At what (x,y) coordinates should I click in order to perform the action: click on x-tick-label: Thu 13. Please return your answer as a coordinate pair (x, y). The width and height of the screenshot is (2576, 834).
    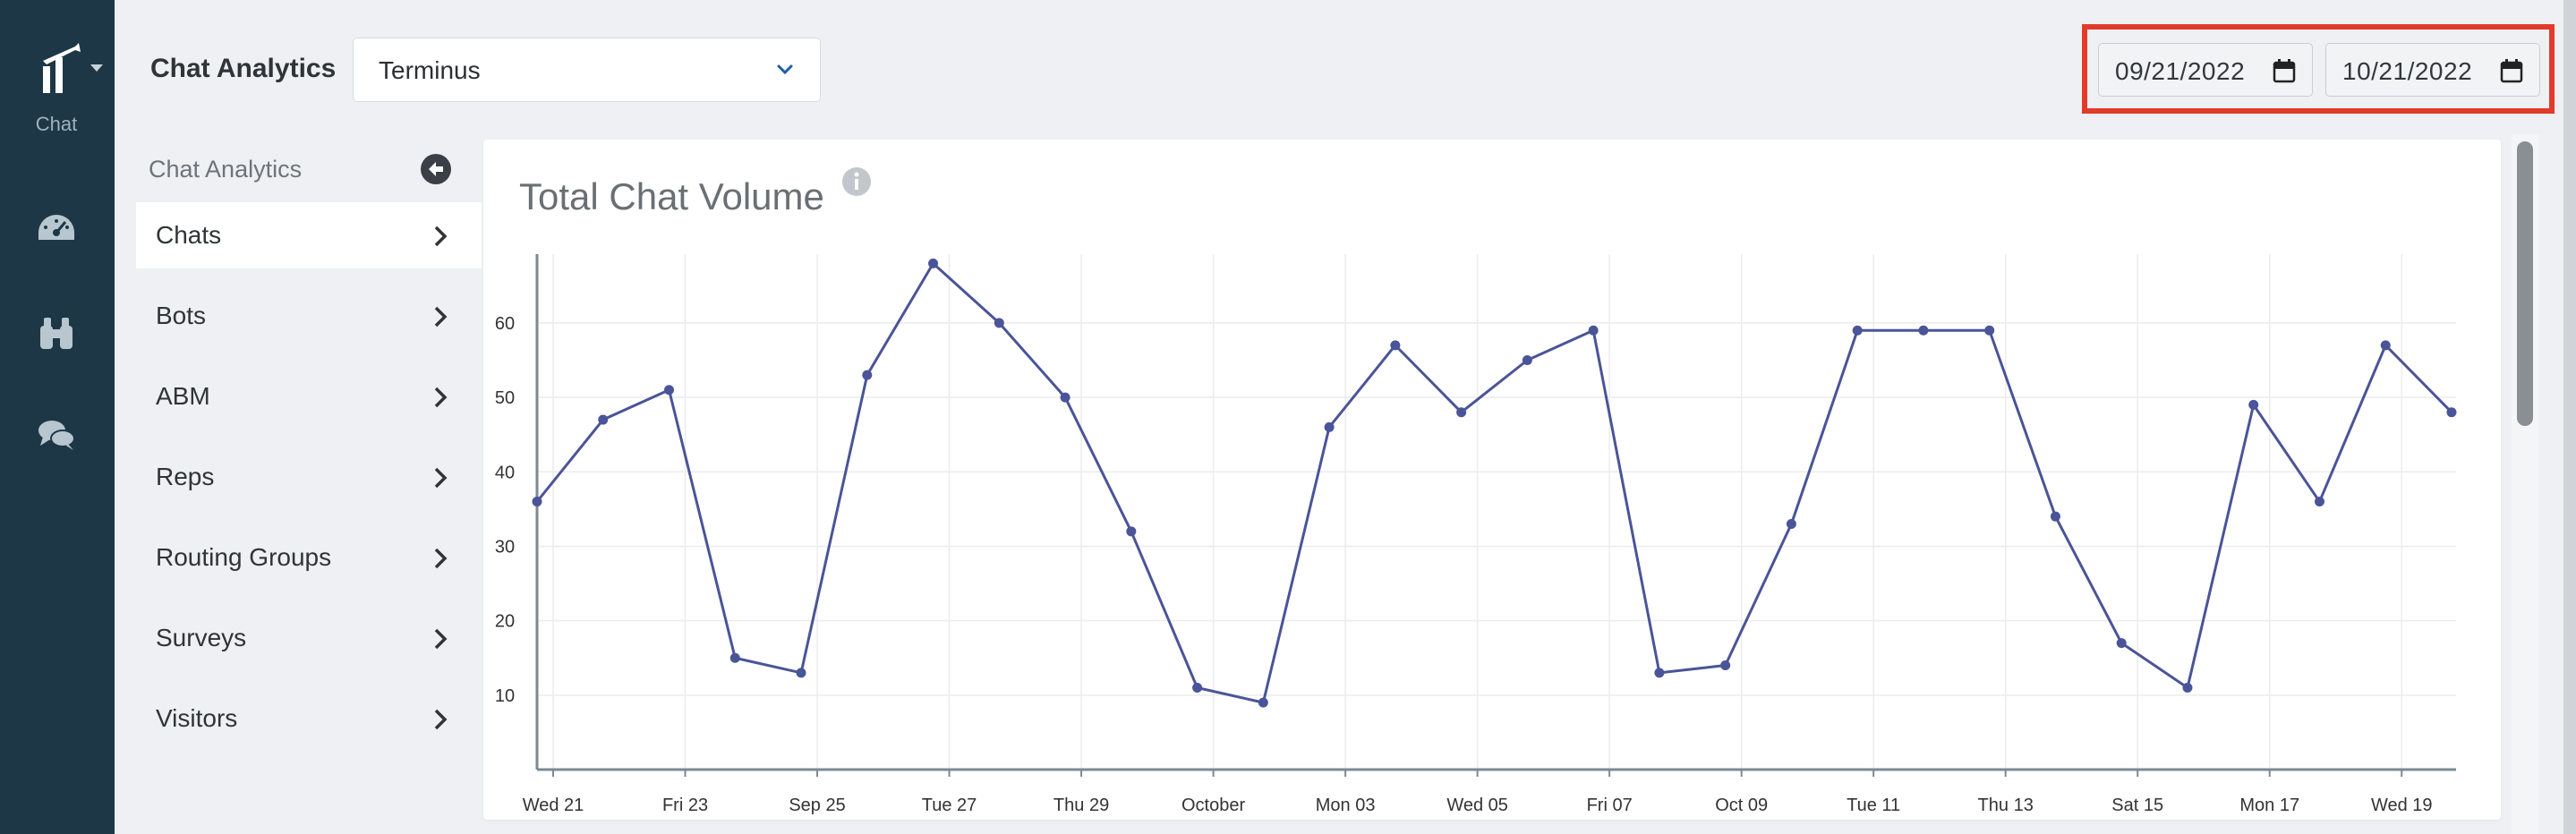
    Looking at the image, I should click on (2006, 805).